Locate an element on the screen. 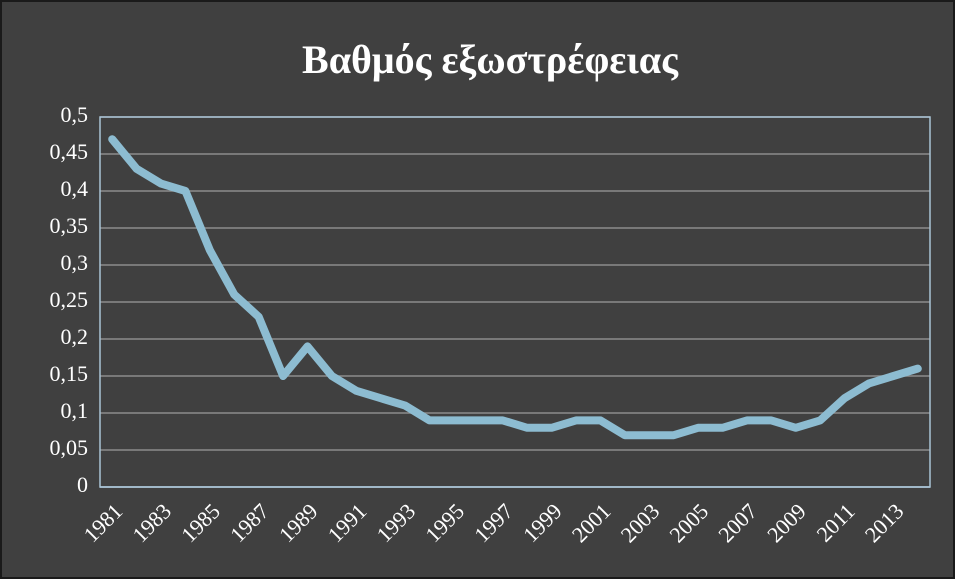  y-tick-label: 0,35 is located at coordinates (69, 225).